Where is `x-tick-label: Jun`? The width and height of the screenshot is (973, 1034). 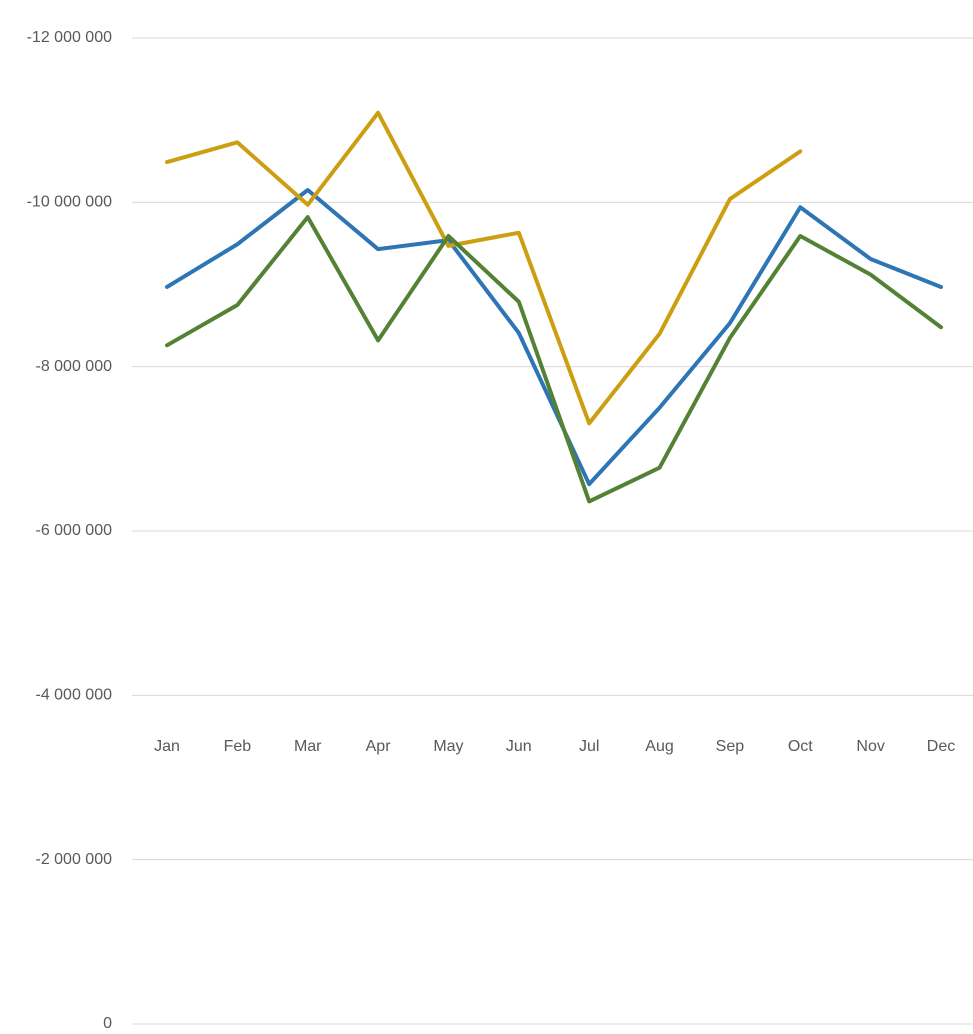
x-tick-label: Jun is located at coordinates (519, 746).